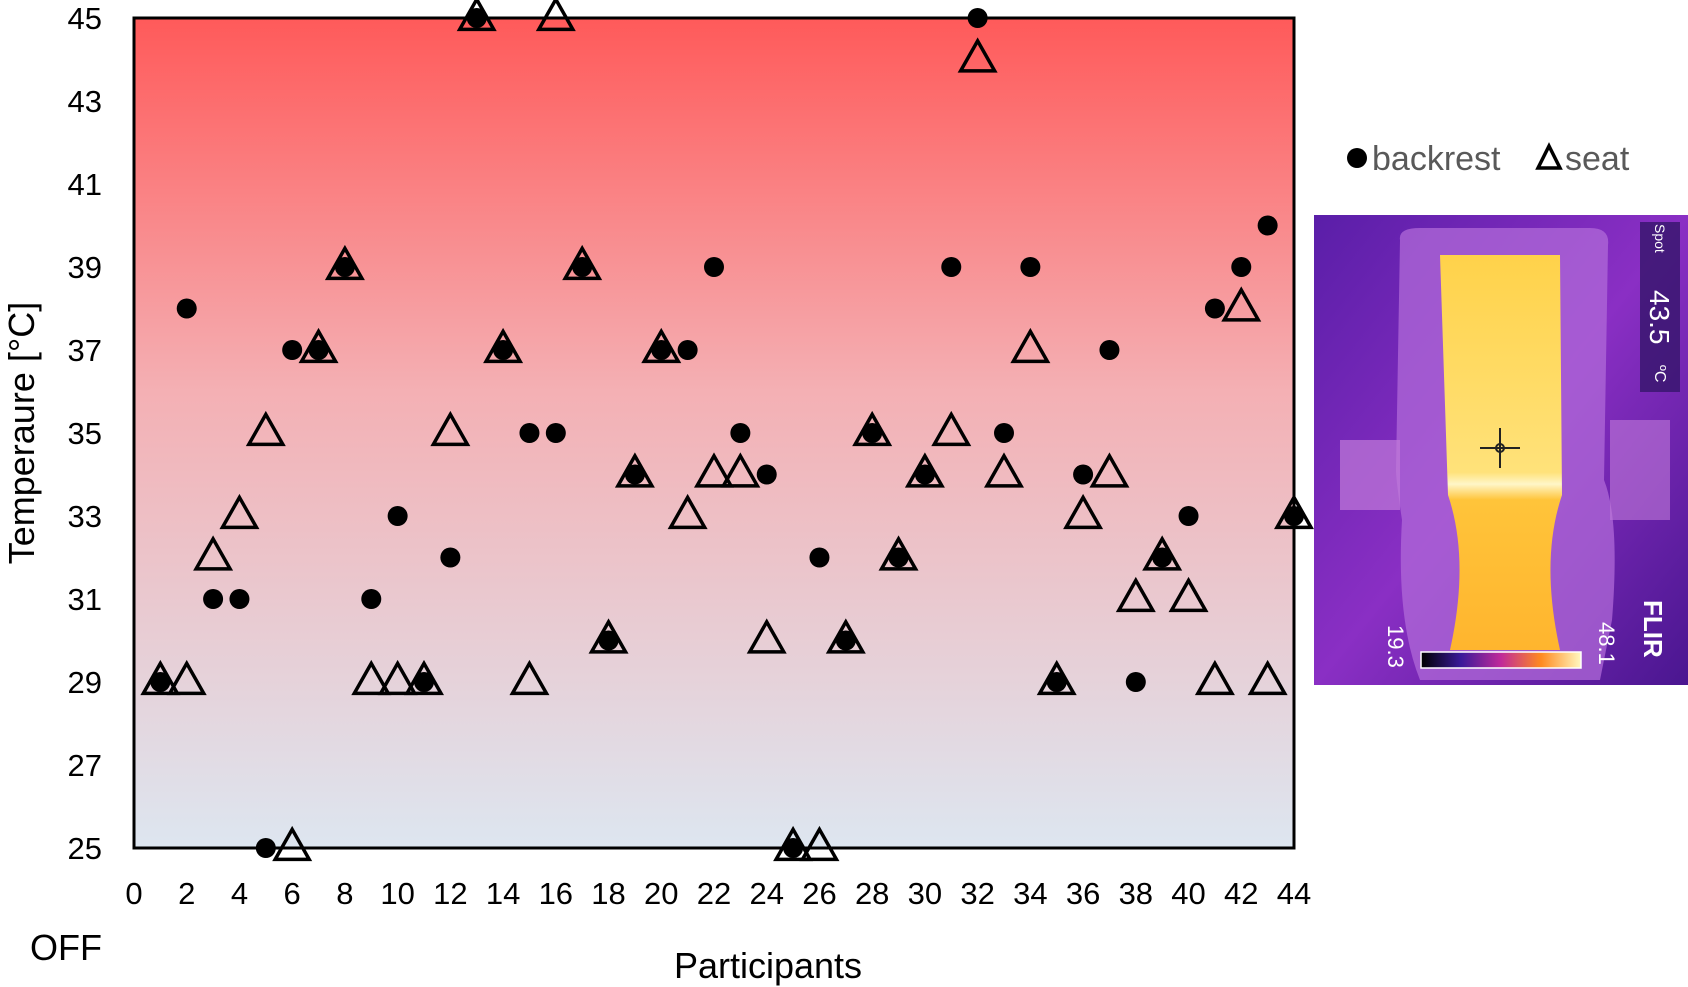 The width and height of the screenshot is (1688, 987). Describe the element at coordinates (133, 893) in the screenshot. I see `x-tick-label: 0` at that location.